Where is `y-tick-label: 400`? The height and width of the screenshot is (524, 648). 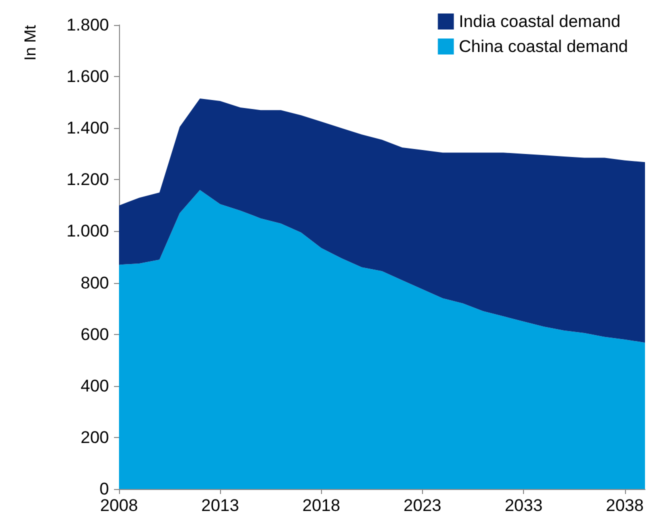 y-tick-label: 400 is located at coordinates (94, 386).